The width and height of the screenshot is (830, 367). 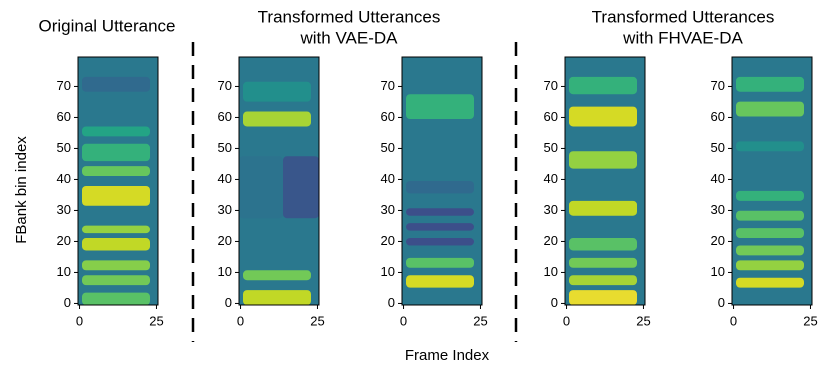 What do you see at coordinates (21, 190) in the screenshot?
I see `y-axis-label: FBank bin index` at bounding box center [21, 190].